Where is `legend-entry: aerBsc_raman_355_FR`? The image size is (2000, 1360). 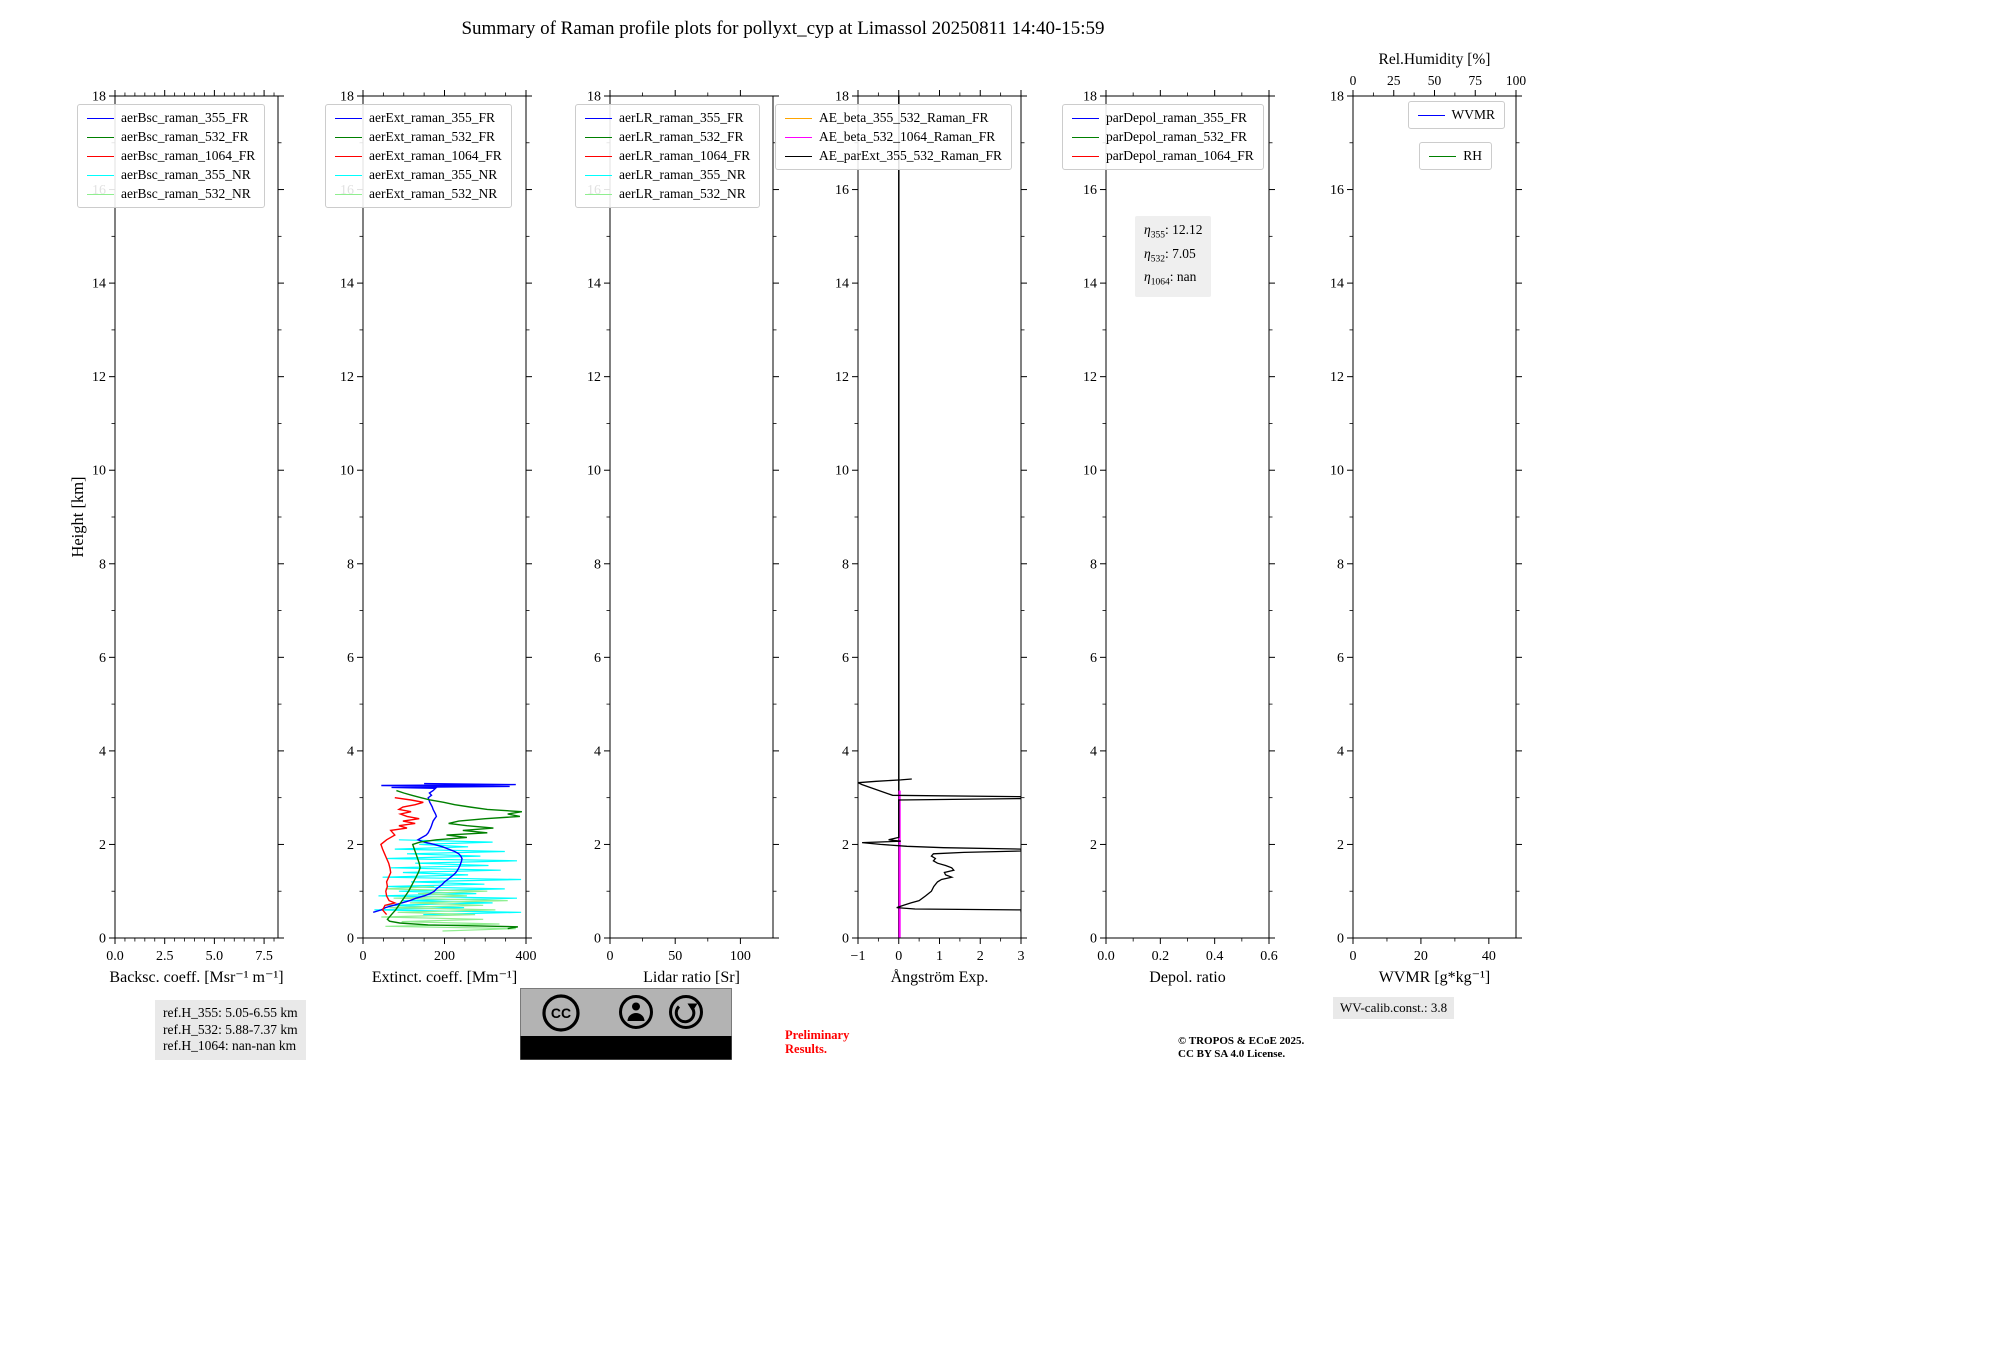 legend-entry: aerBsc_raman_355_FR is located at coordinates (171, 118).